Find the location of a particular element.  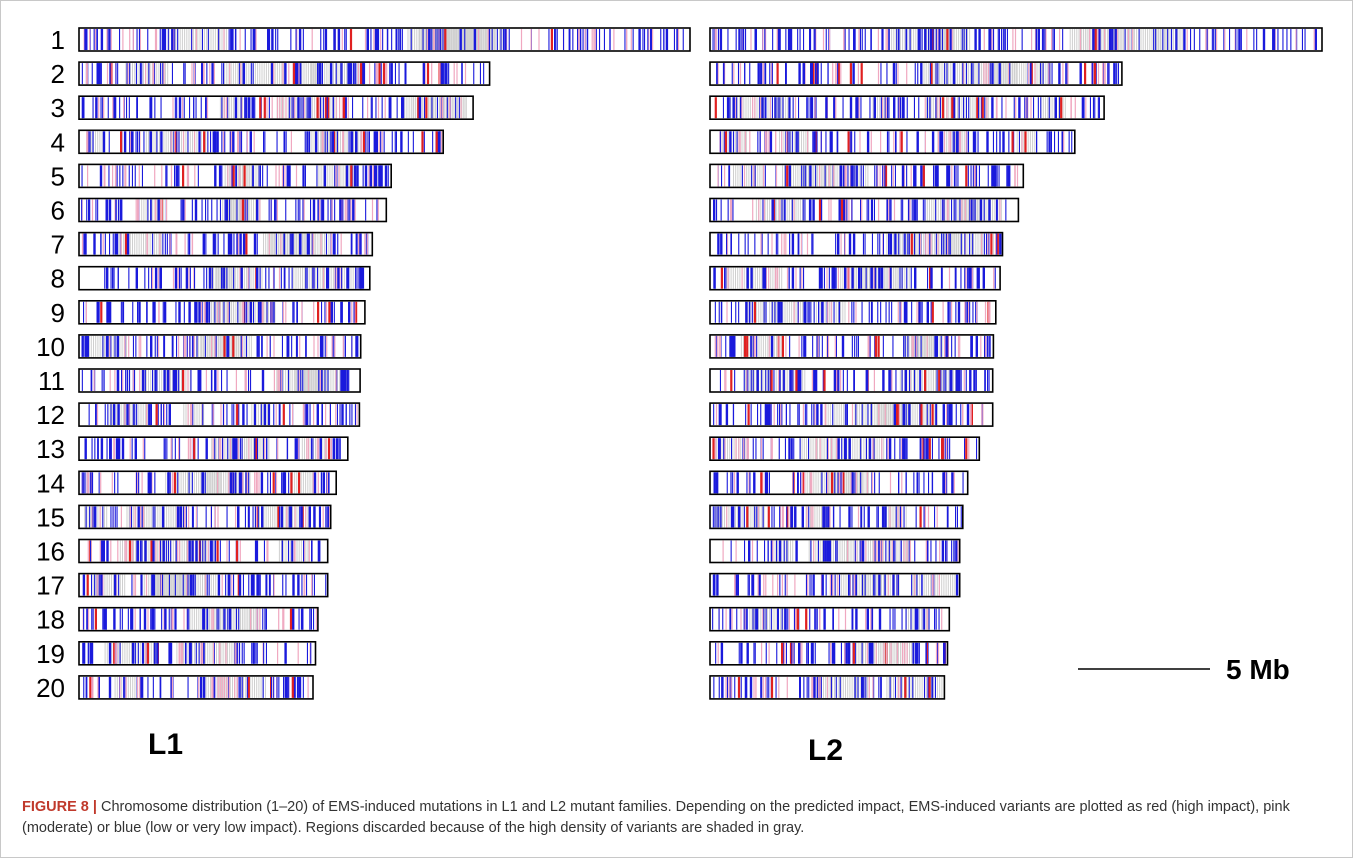

scale-bar-label: 5 Mb is located at coordinates (1258, 669).